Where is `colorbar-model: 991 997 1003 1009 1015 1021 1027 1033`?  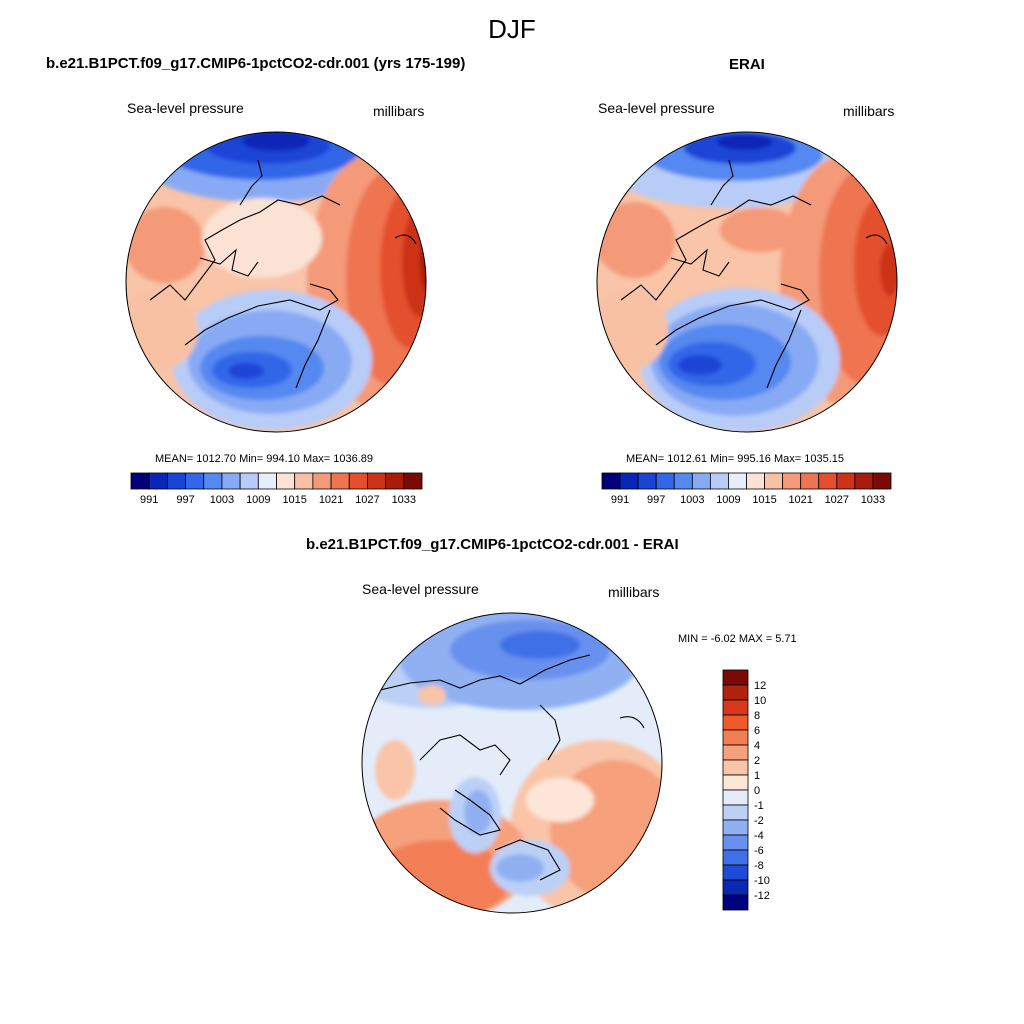 colorbar-model: 991 997 1003 1009 1015 1021 1027 1033 is located at coordinates (276, 489).